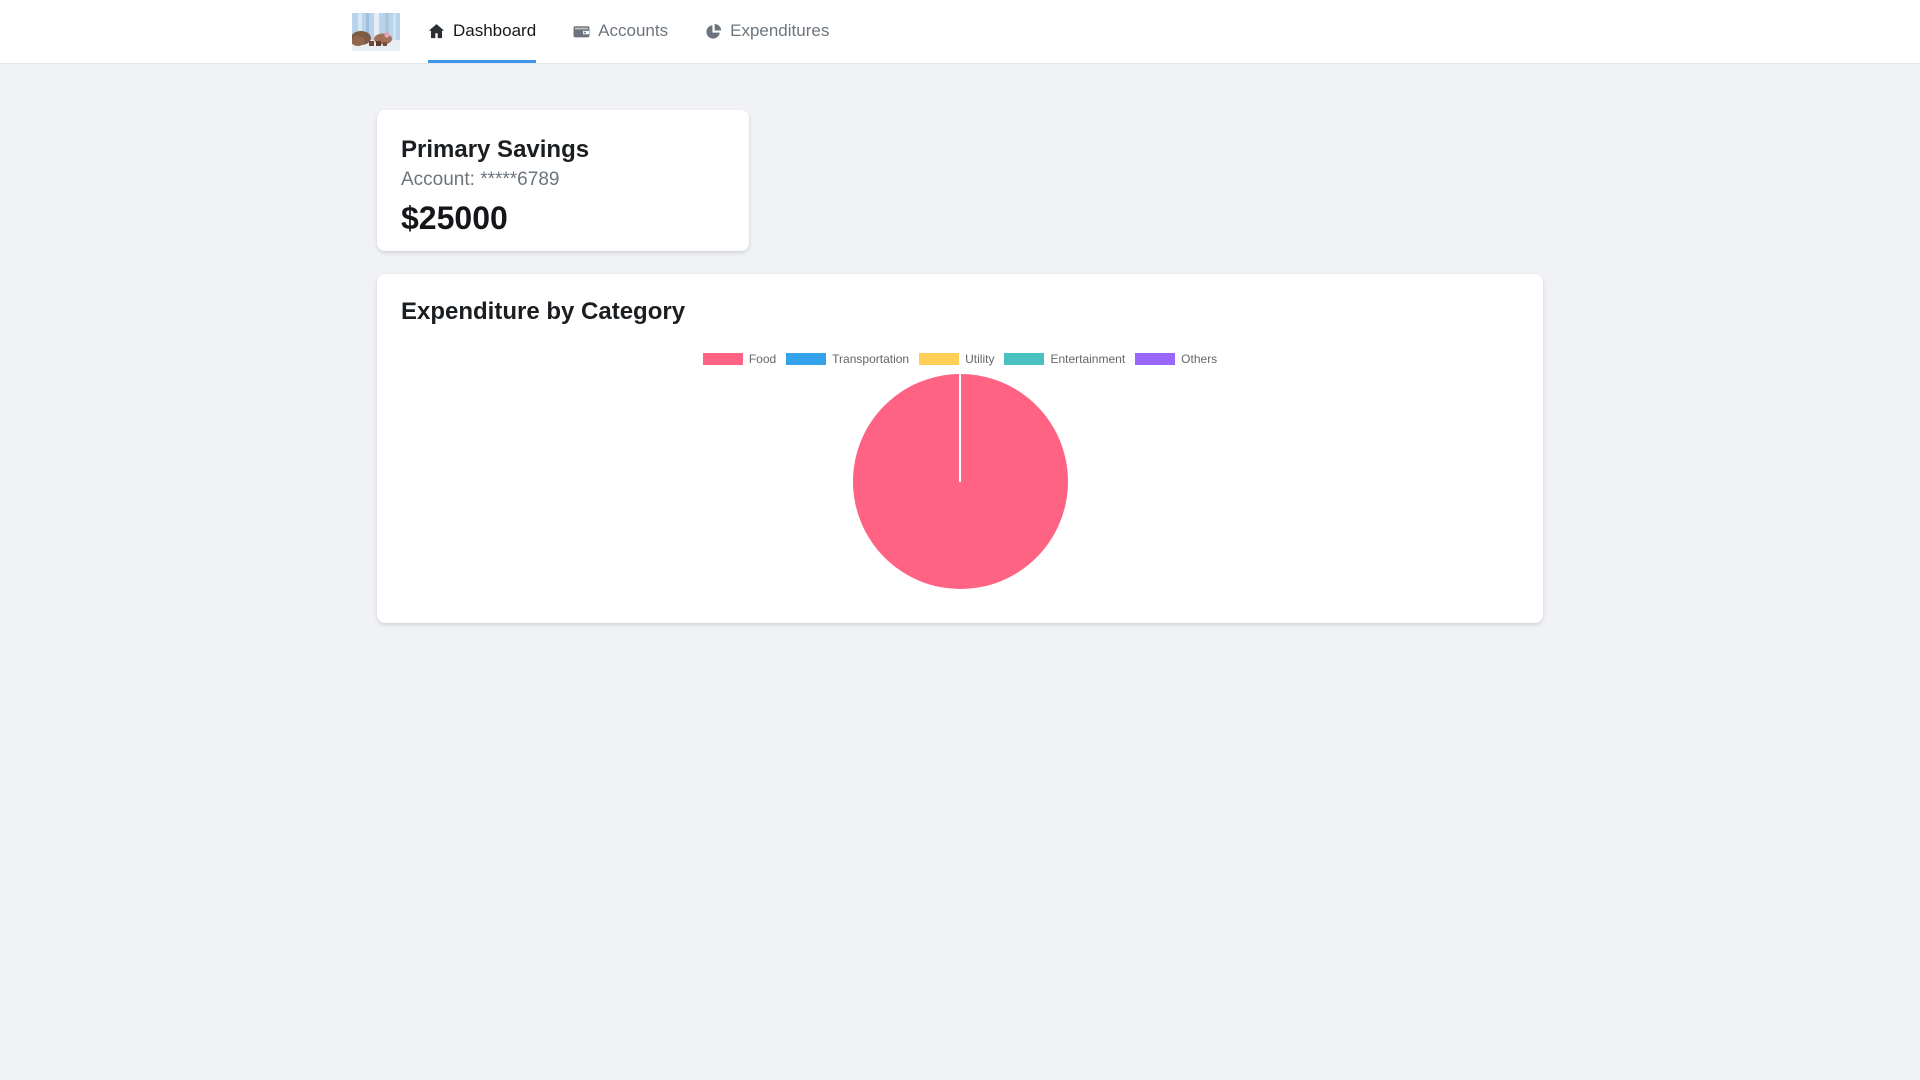  I want to click on top-navbar: Dashboard Accounts, so click(960, 32).